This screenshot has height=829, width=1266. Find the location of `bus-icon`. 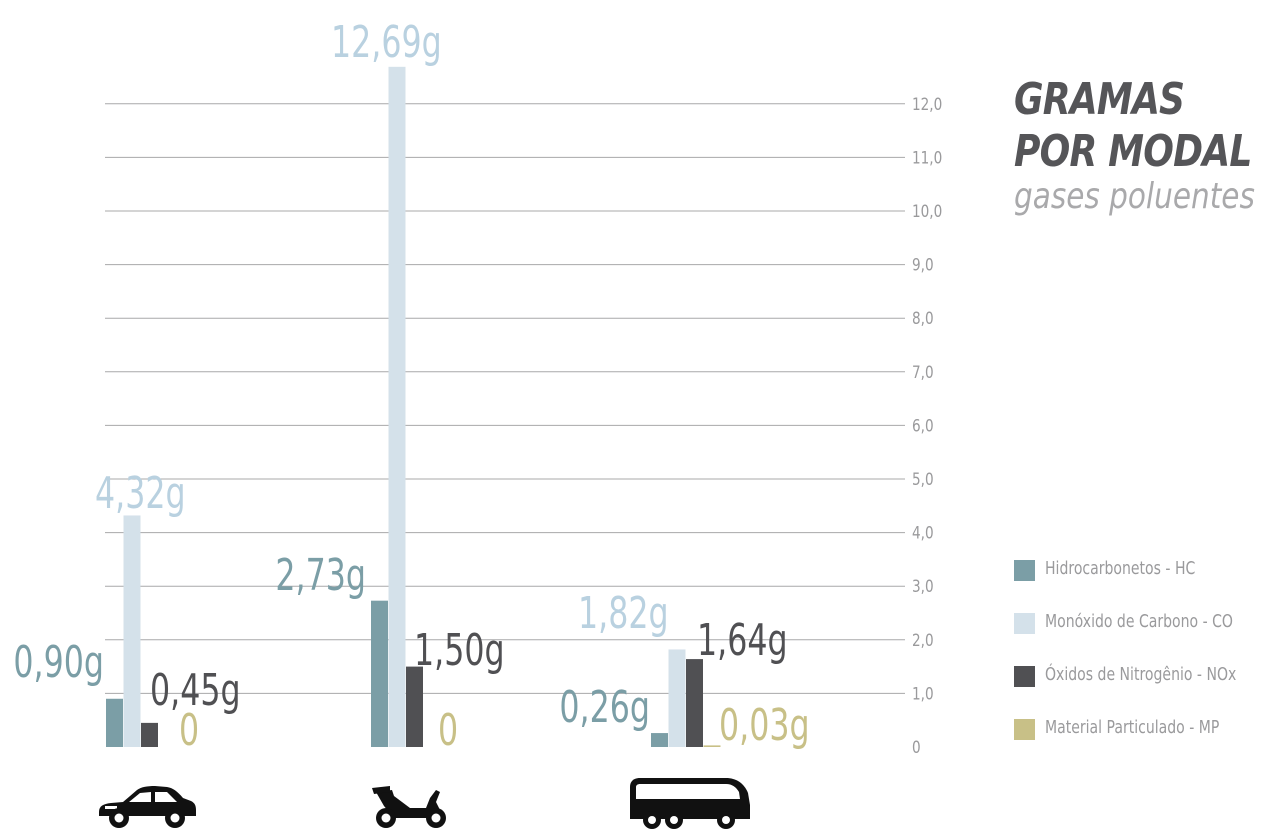

bus-icon is located at coordinates (690, 803).